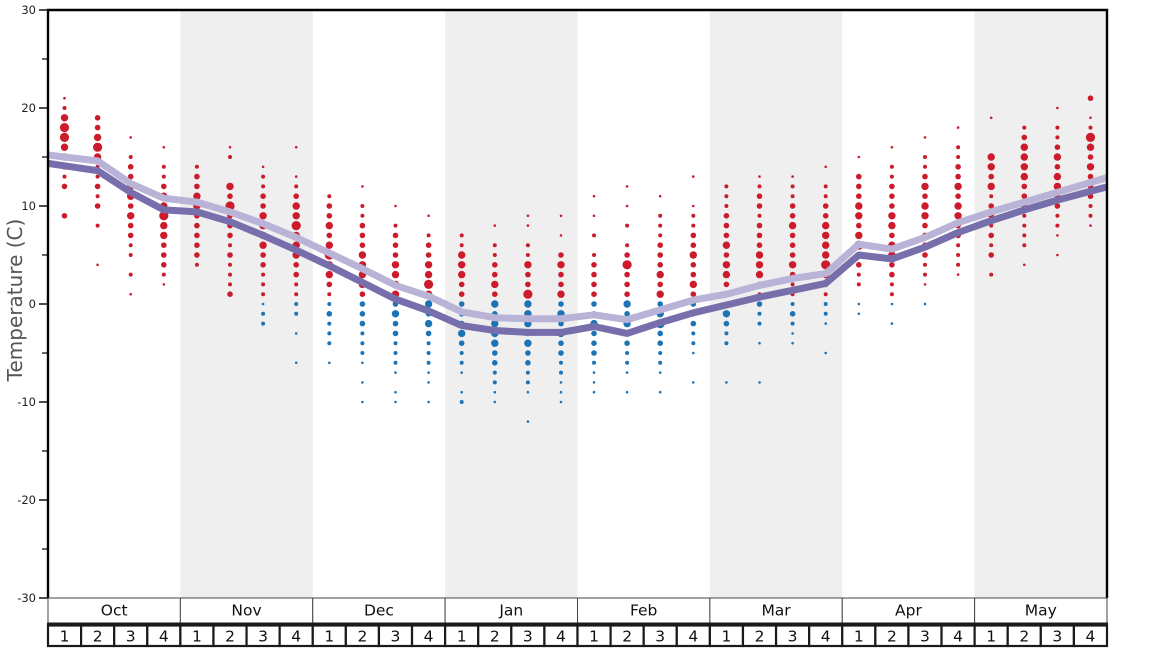 The width and height of the screenshot is (1168, 648). What do you see at coordinates (32, 304) in the screenshot?
I see `y-axis: 30 20 10 0 -10 -20 -30` at bounding box center [32, 304].